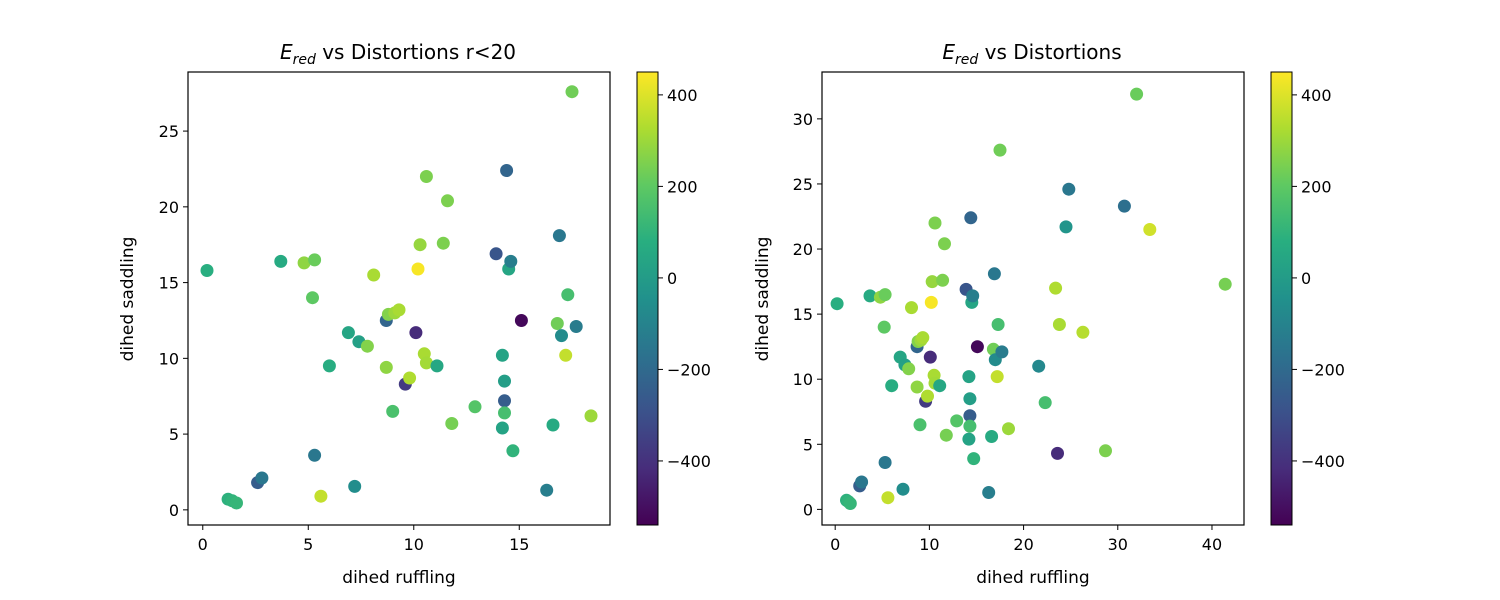  I want to click on y-tick-label: 15, so click(169, 283).